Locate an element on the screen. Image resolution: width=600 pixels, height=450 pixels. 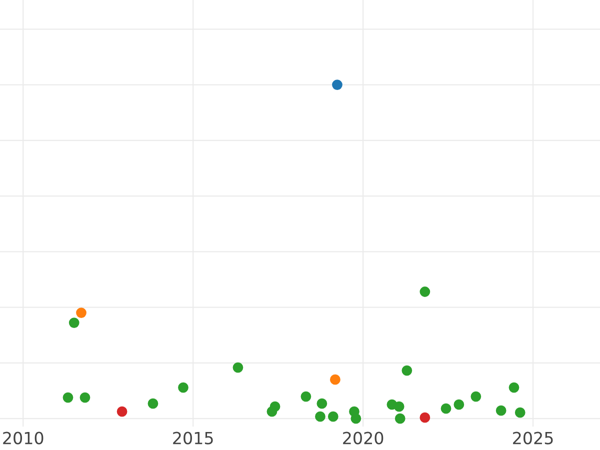
x-tick-label: 2025 is located at coordinates (533, 438).